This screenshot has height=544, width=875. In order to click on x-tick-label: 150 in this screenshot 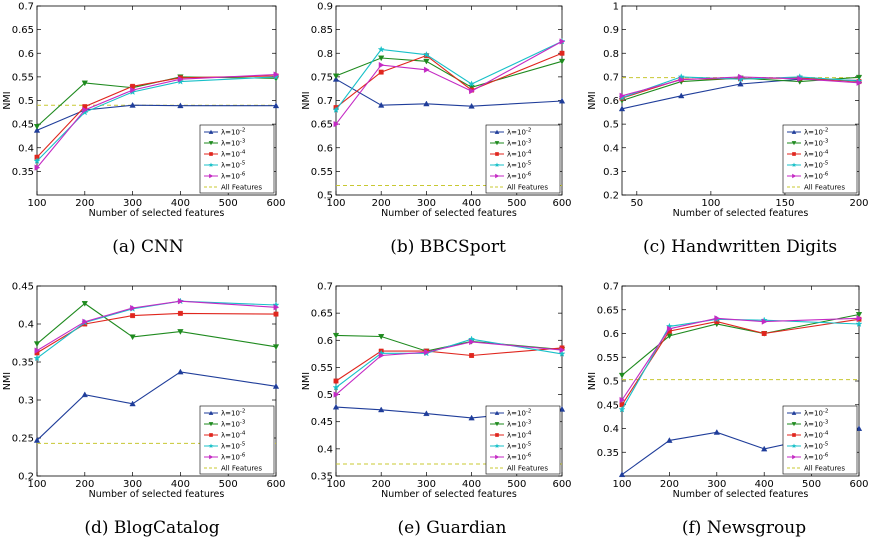, I will do `click(784, 203)`.